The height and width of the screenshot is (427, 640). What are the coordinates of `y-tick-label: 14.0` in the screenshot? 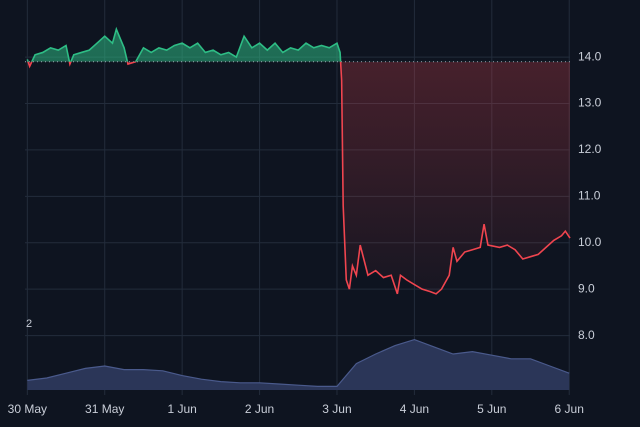 It's located at (590, 56).